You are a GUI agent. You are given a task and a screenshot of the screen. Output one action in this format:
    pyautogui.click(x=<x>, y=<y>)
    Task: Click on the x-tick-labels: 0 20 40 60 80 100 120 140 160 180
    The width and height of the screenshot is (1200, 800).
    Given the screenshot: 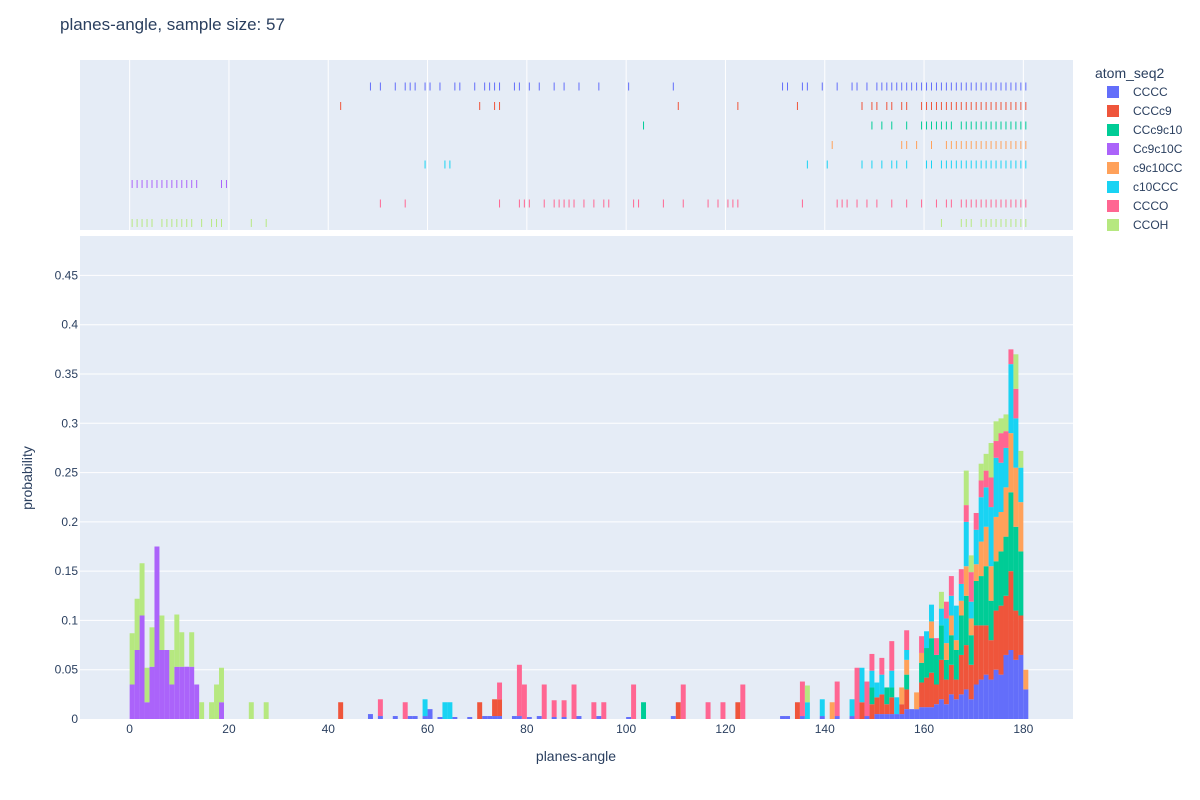 What is the action you would take?
    pyautogui.click(x=579, y=729)
    